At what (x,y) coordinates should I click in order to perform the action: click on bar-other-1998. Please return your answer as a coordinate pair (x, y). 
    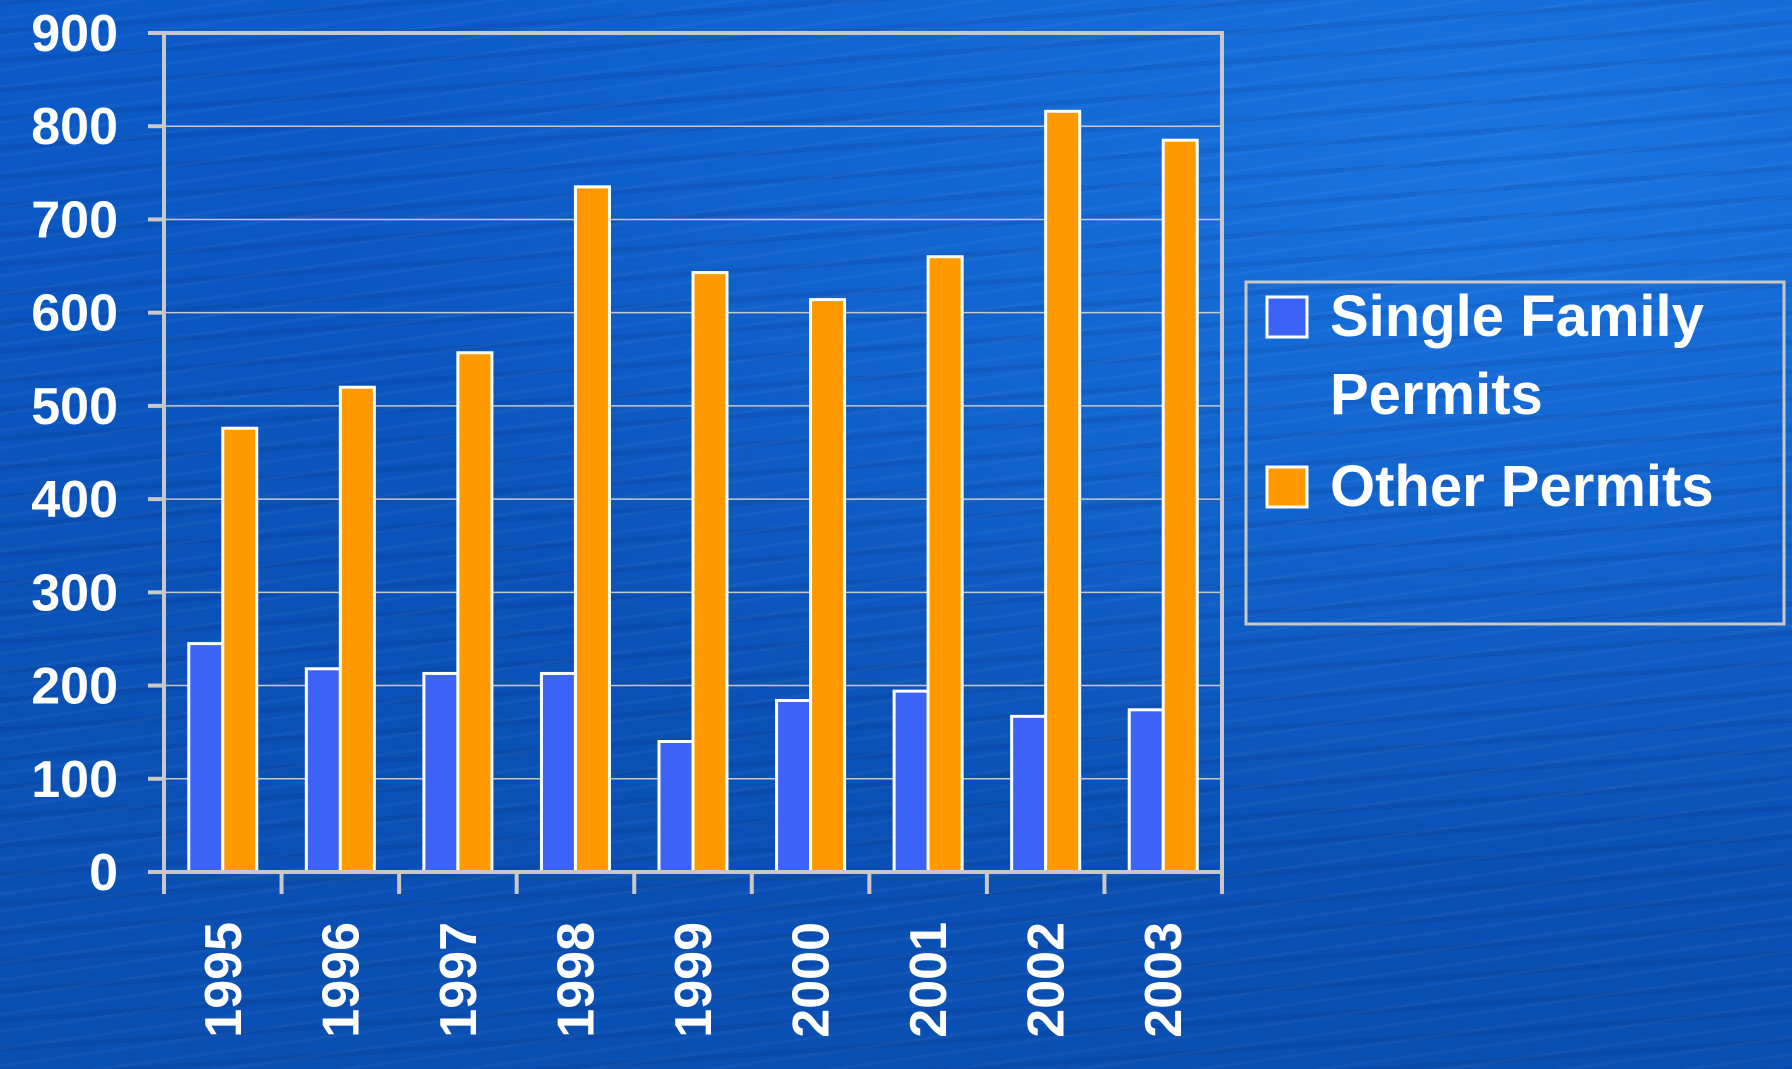
    Looking at the image, I should click on (592, 529).